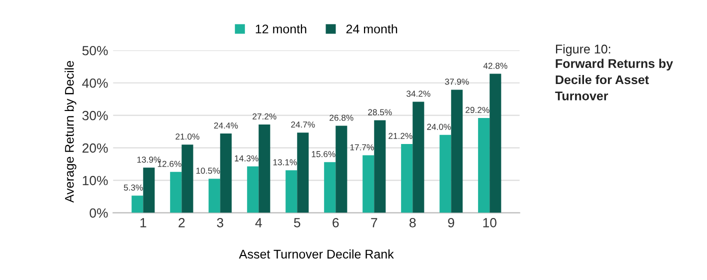  I want to click on data-label: 5.3%, so click(133, 187).